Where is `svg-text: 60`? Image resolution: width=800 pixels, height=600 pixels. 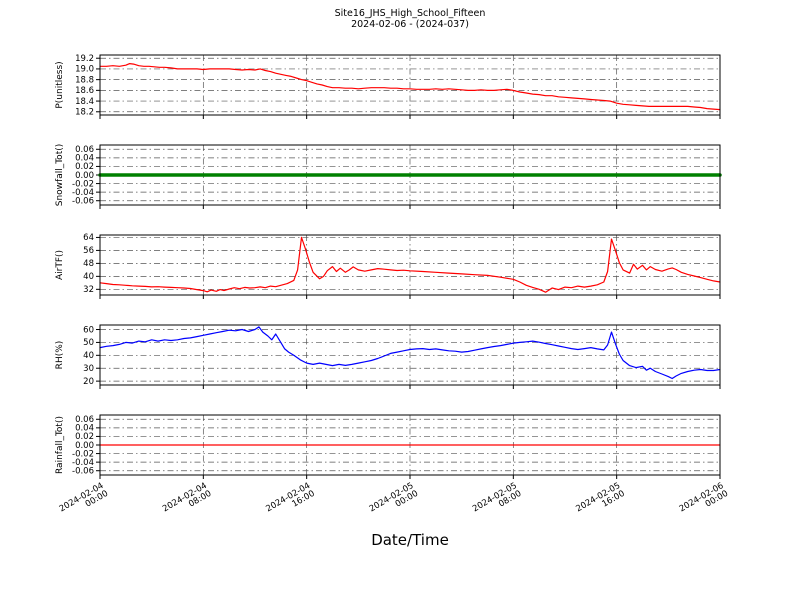
svg-text: 60 is located at coordinates (88, 330).